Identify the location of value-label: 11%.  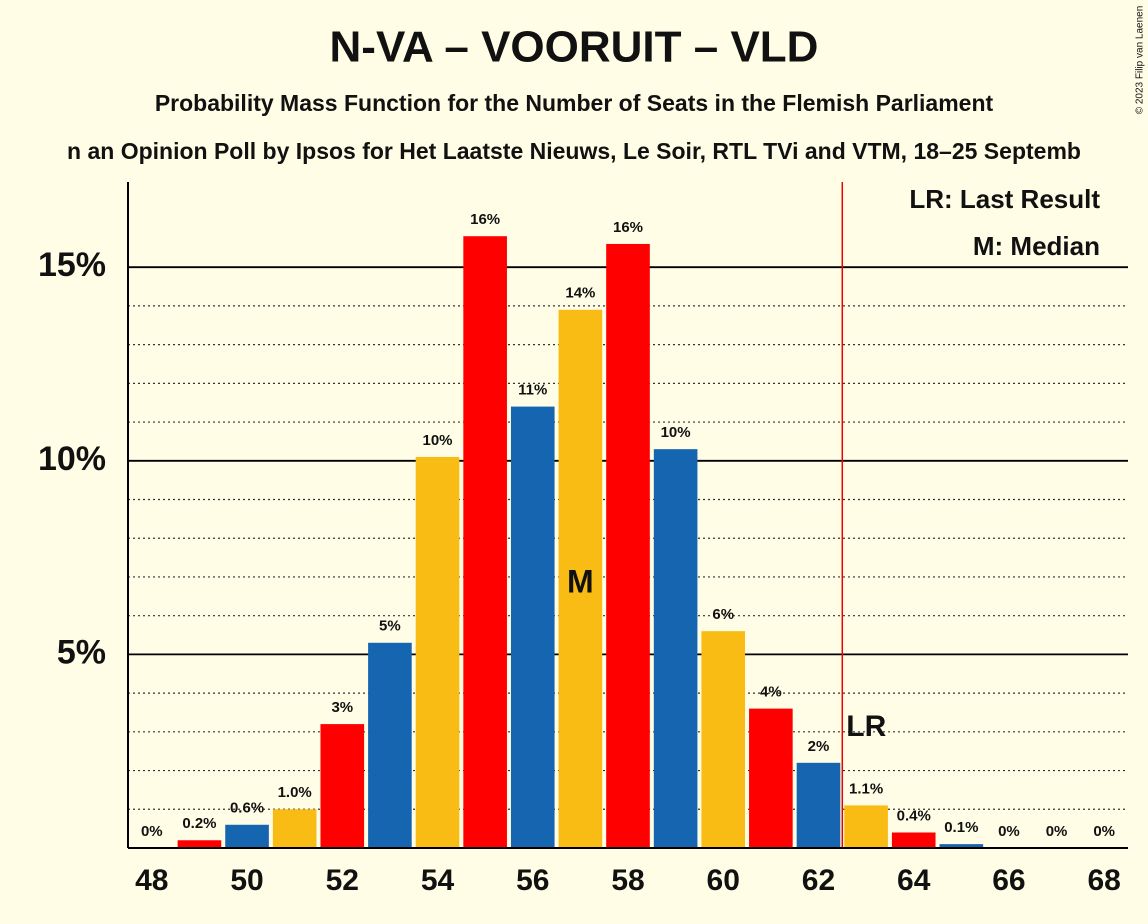
(532, 390).